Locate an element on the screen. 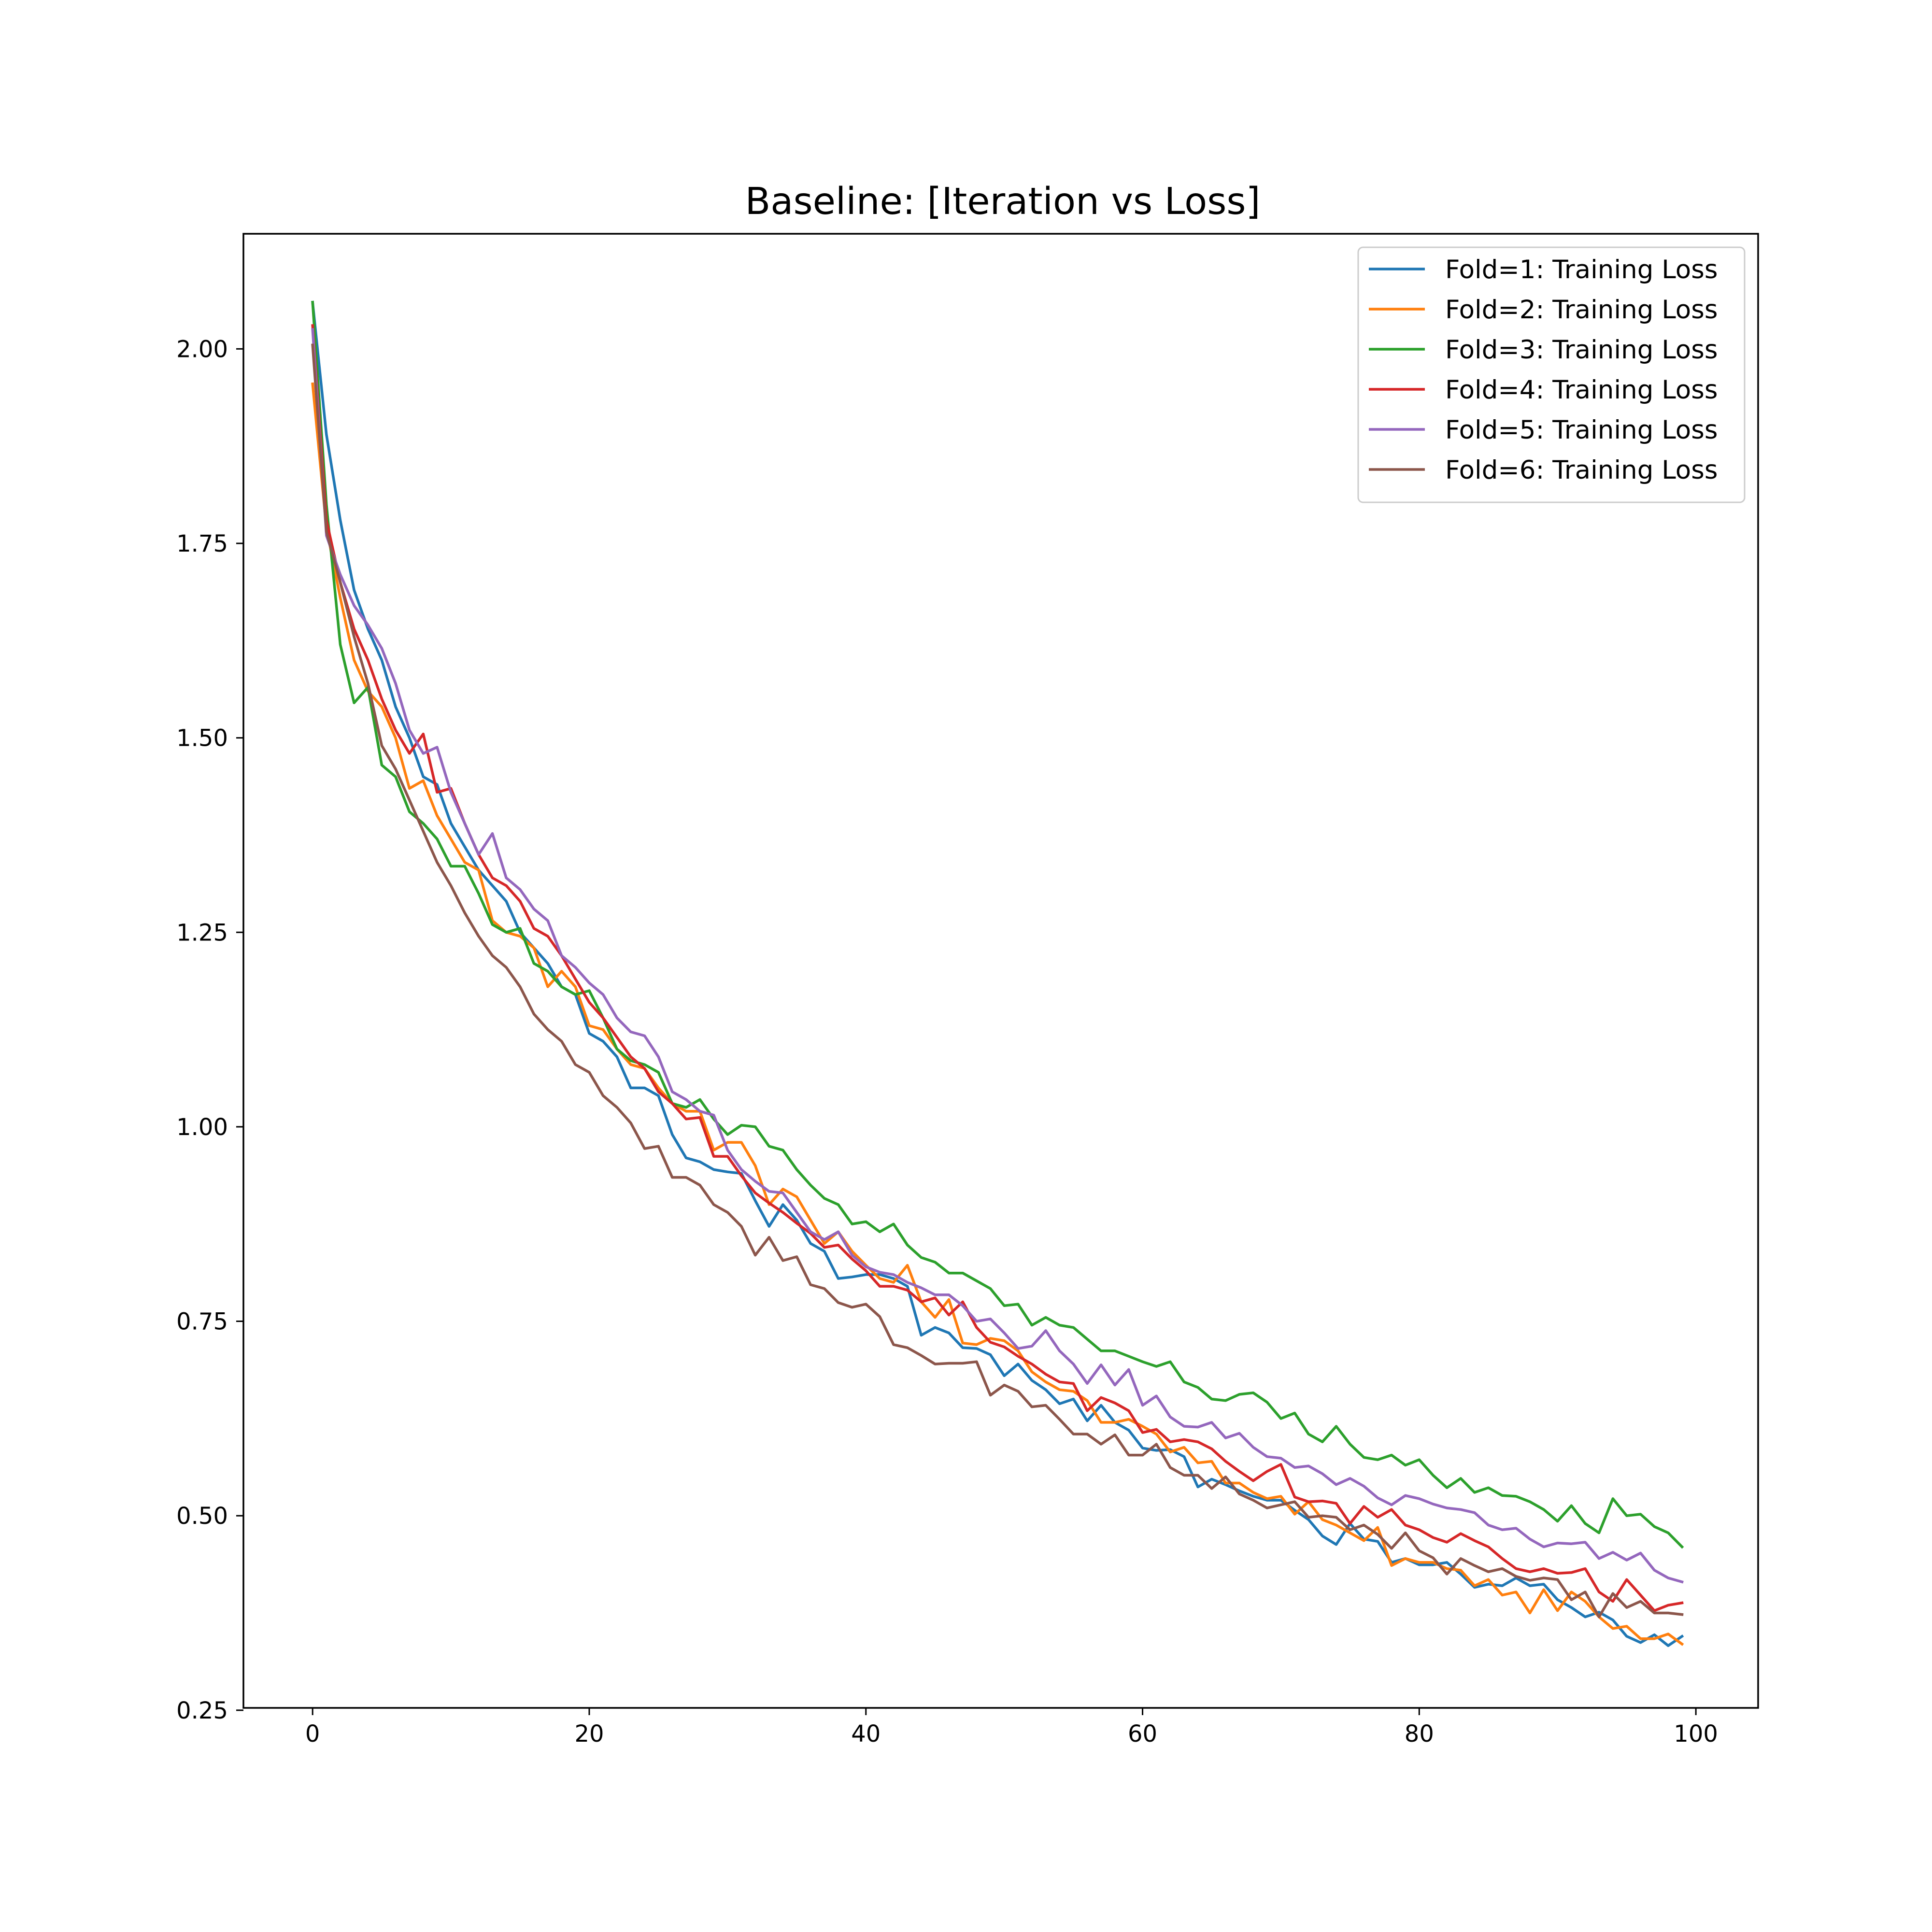 This screenshot has height=1932, width=1932. legend-box is located at coordinates (1551, 374).